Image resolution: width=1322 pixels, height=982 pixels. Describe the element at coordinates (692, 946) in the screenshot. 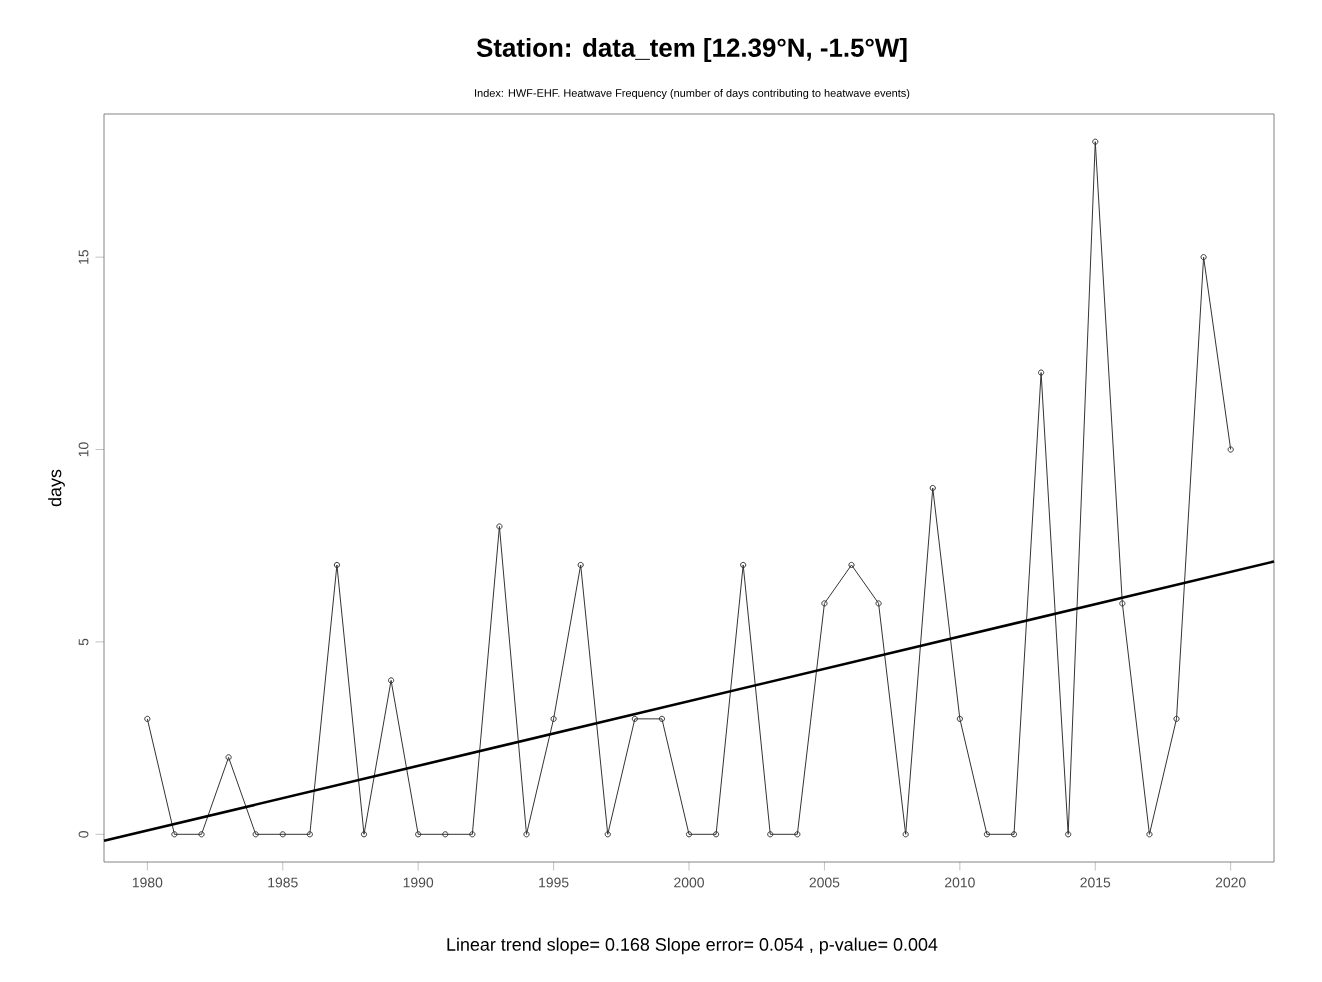

I see `text: Linear trend slope= 0.168 Slope error= 0.054 , p-value= 0.004` at that location.